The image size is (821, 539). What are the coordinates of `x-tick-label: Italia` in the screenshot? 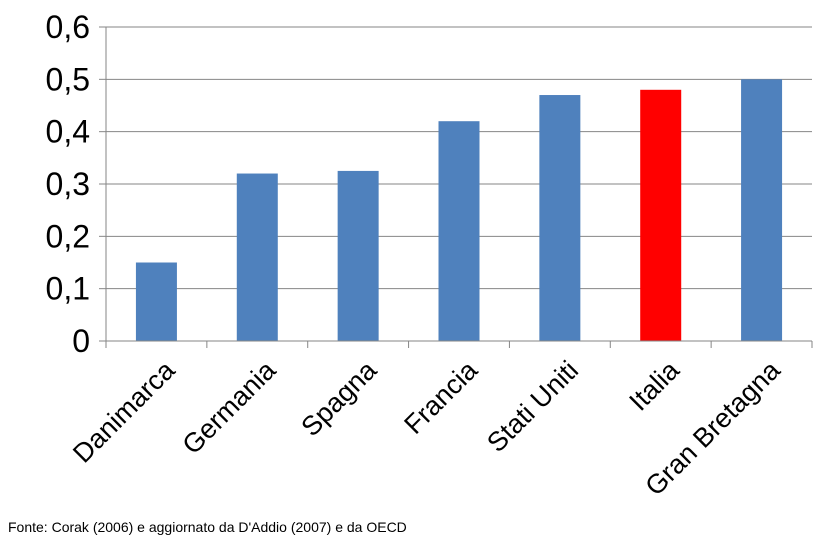 It's located at (654, 385).